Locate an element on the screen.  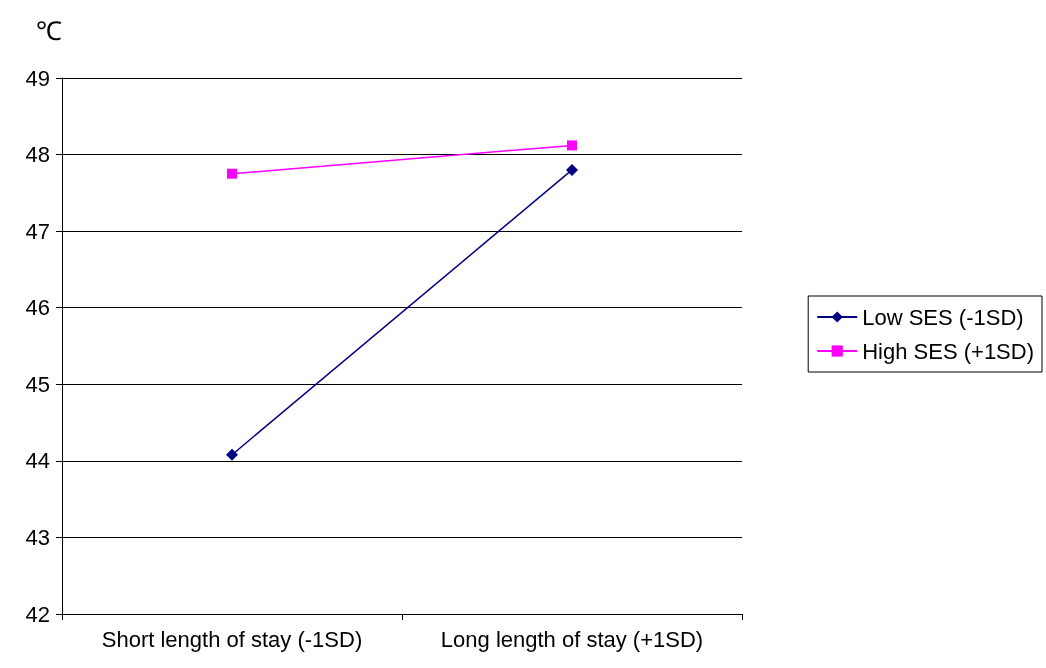
y-tick-label: 45 is located at coordinates (37, 384).